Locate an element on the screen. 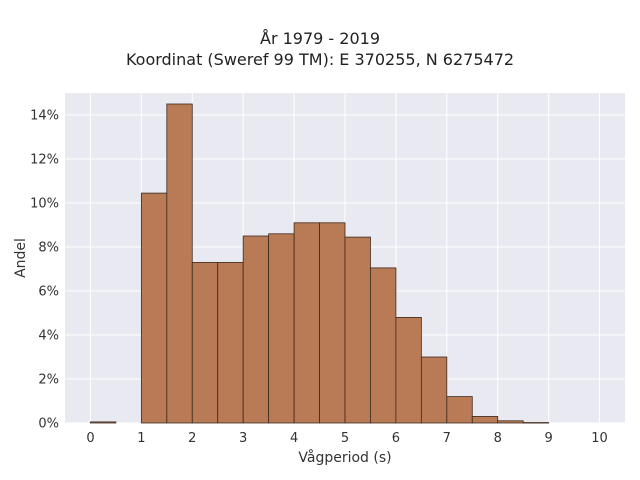 The image size is (640, 480). x-tick-label: 6 is located at coordinates (396, 438).